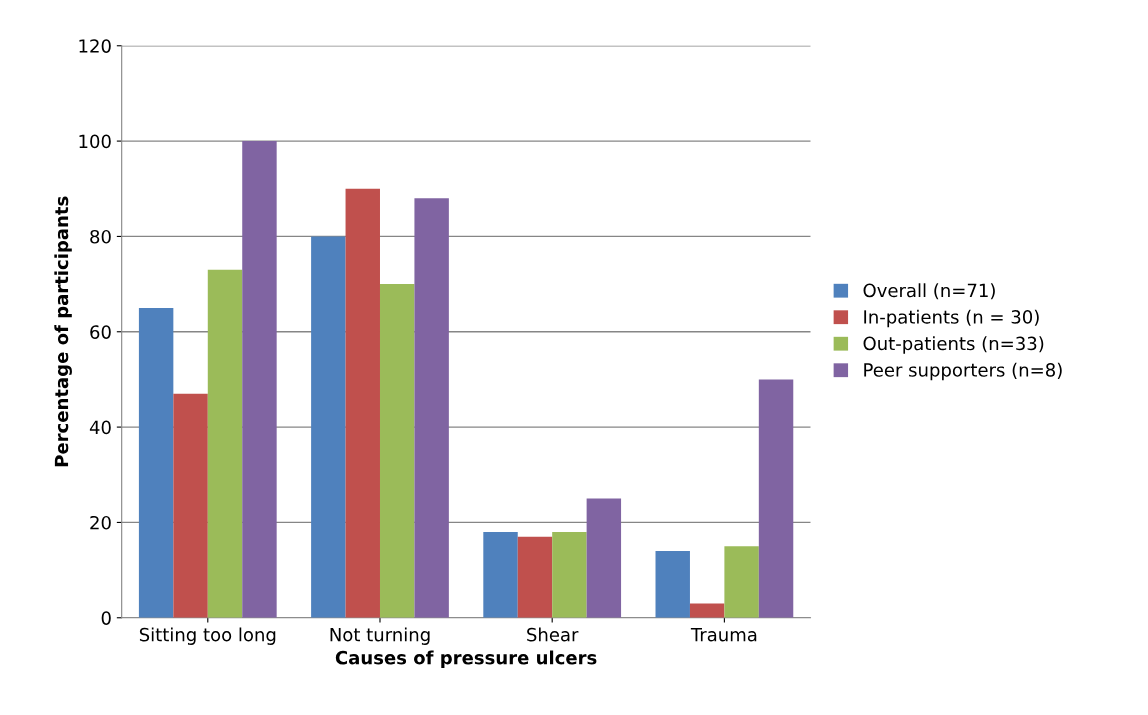  What do you see at coordinates (951, 318) in the screenshot?
I see `legend-label: In-patients (n = 30)` at bounding box center [951, 318].